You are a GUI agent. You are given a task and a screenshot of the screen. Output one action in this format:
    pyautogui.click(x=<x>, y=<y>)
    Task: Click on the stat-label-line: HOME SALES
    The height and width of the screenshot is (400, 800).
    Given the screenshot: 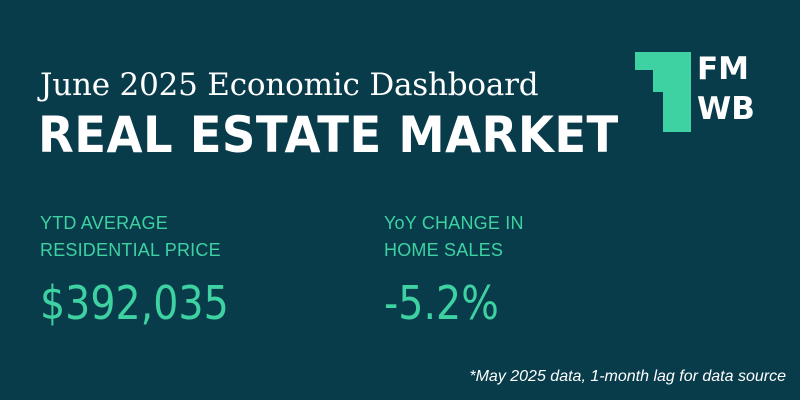 What is the action you would take?
    pyautogui.click(x=444, y=250)
    